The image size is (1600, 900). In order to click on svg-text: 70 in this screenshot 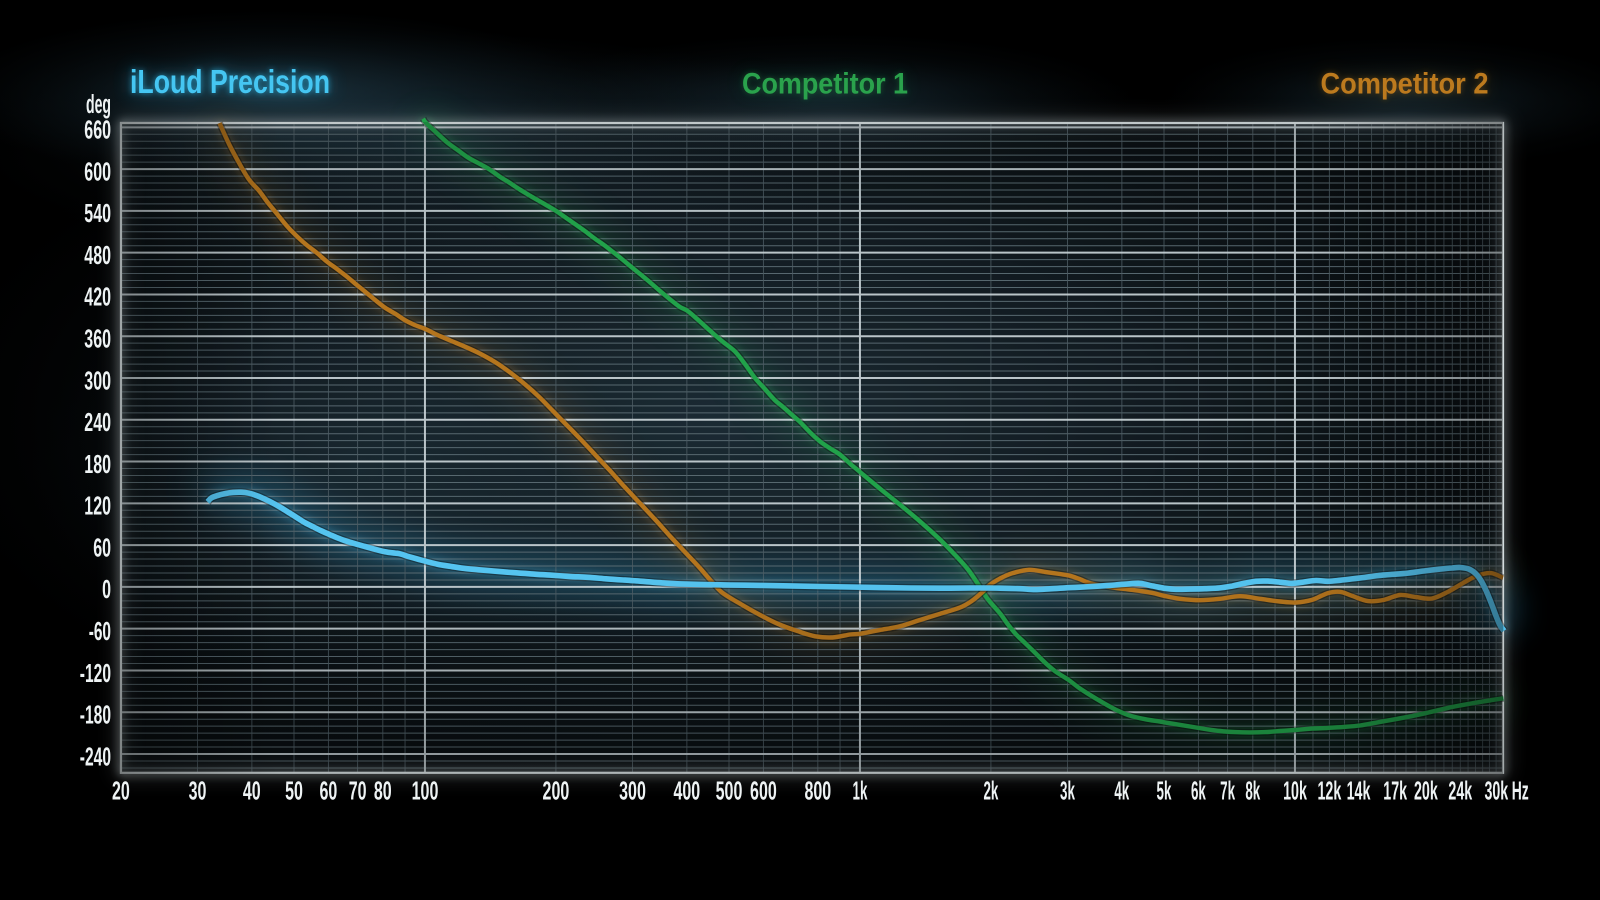, I will do `click(358, 792)`.